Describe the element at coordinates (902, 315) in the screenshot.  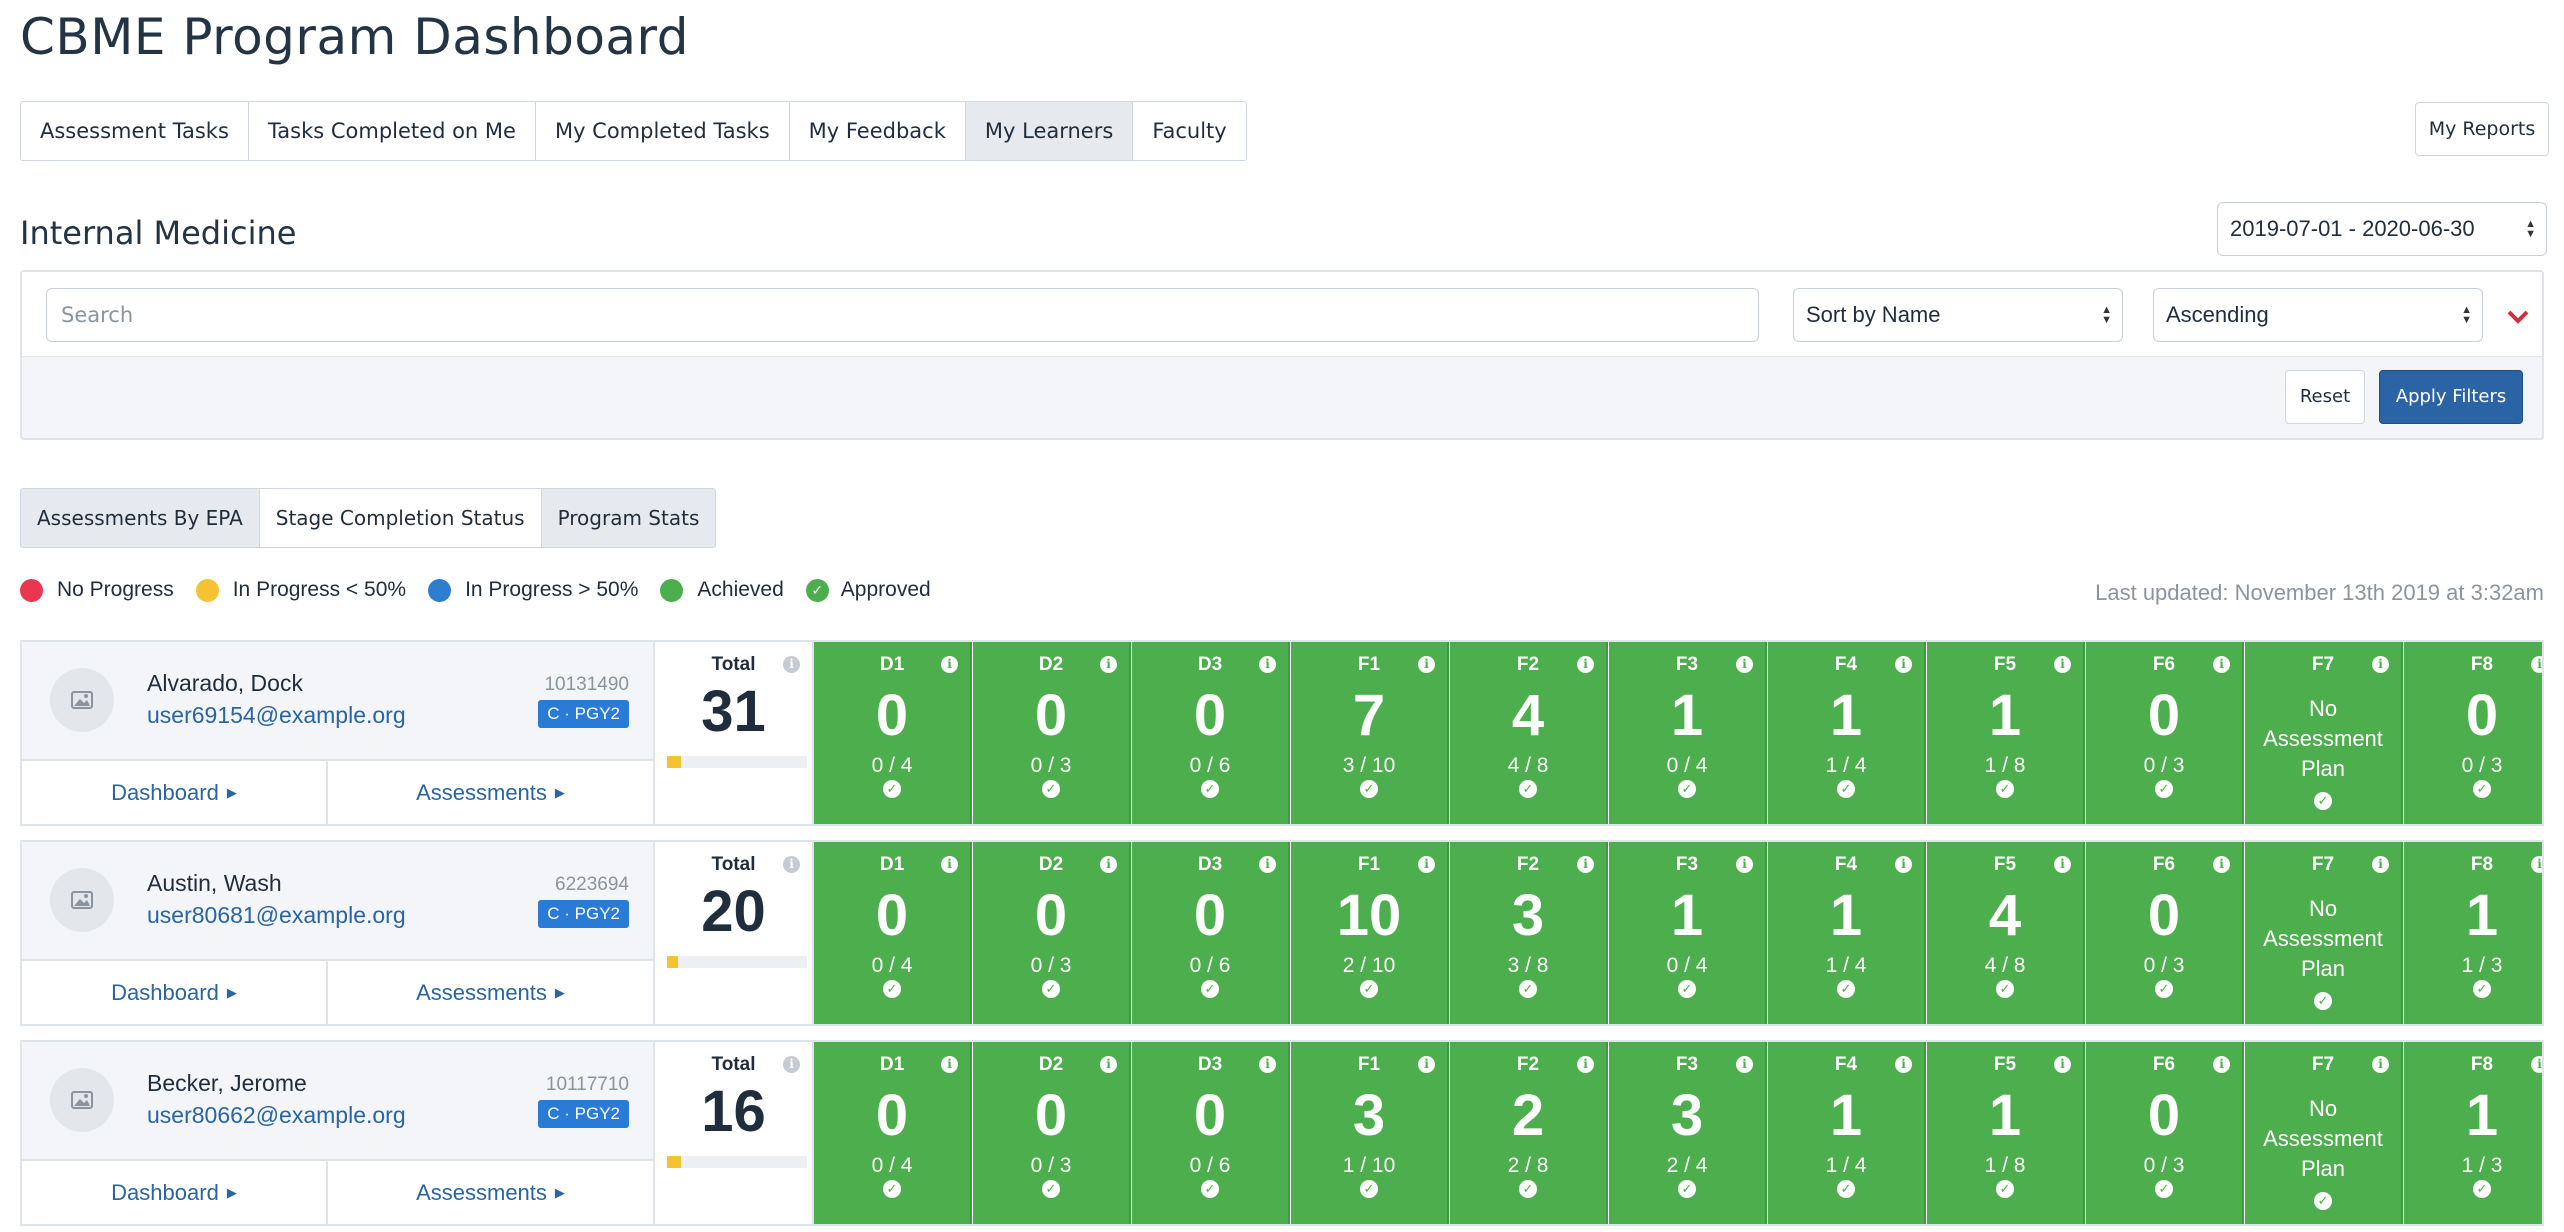
I see `search-input: Search` at that location.